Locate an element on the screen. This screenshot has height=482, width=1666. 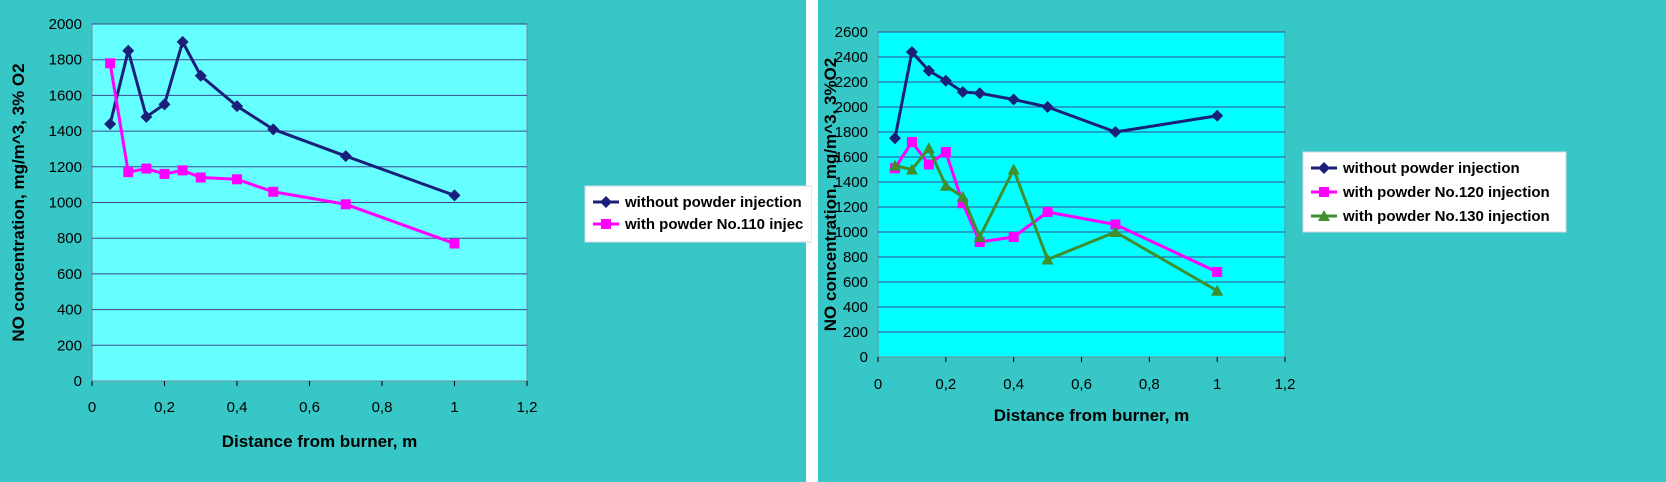
x-tick-label: 0,8 is located at coordinates (382, 407).